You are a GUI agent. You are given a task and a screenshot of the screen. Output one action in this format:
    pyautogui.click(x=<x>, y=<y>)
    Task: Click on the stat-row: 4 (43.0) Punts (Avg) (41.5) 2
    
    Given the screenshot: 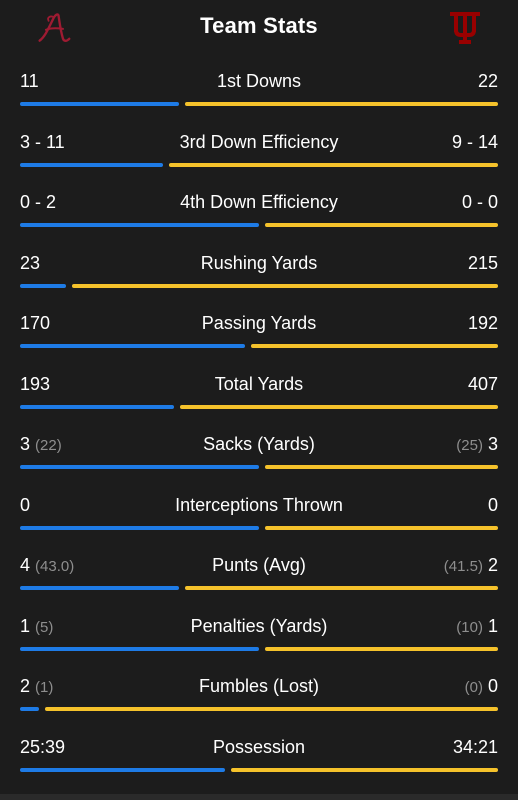 What is the action you would take?
    pyautogui.click(x=259, y=576)
    